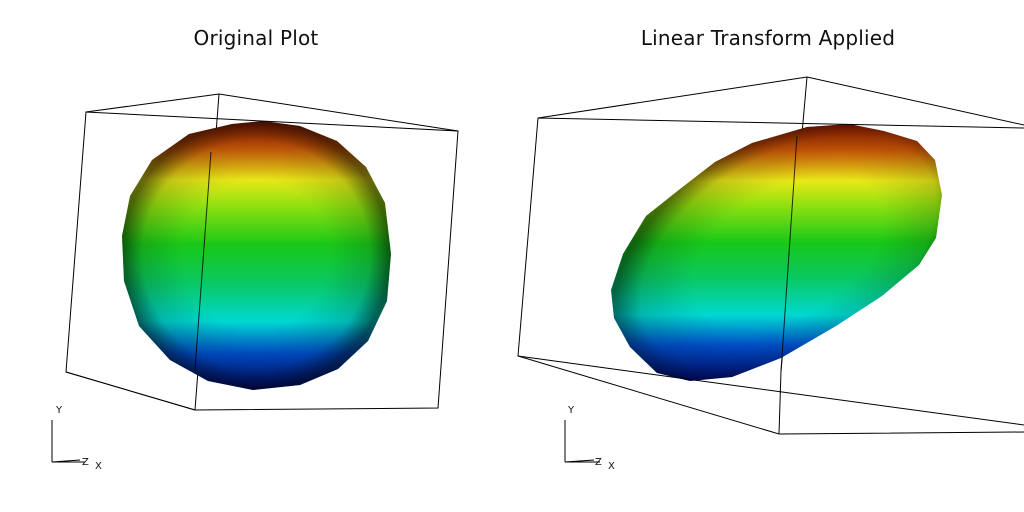 The height and width of the screenshot is (512, 1024). I want to click on transformed-plot-title: Linear Transform Applied, so click(768, 38).